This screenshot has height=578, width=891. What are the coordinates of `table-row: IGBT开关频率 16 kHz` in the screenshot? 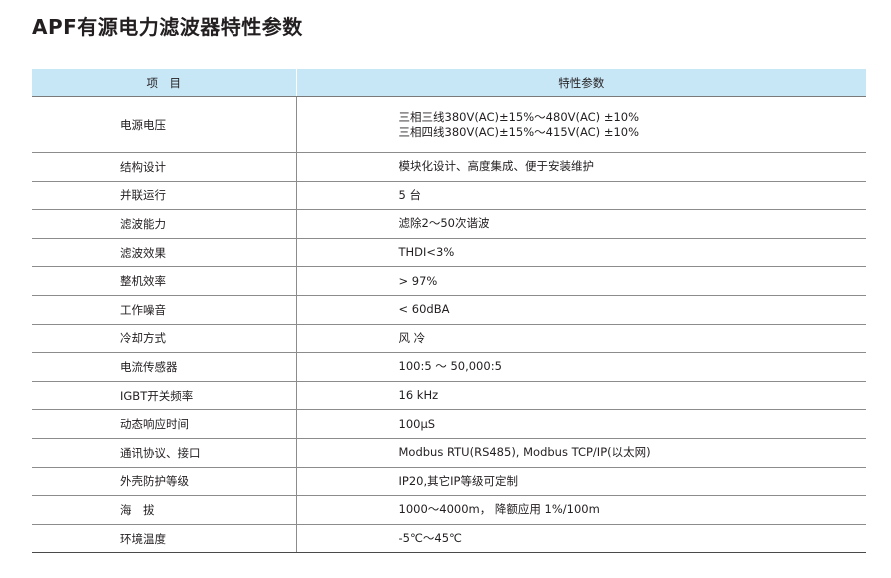 It's located at (449, 396).